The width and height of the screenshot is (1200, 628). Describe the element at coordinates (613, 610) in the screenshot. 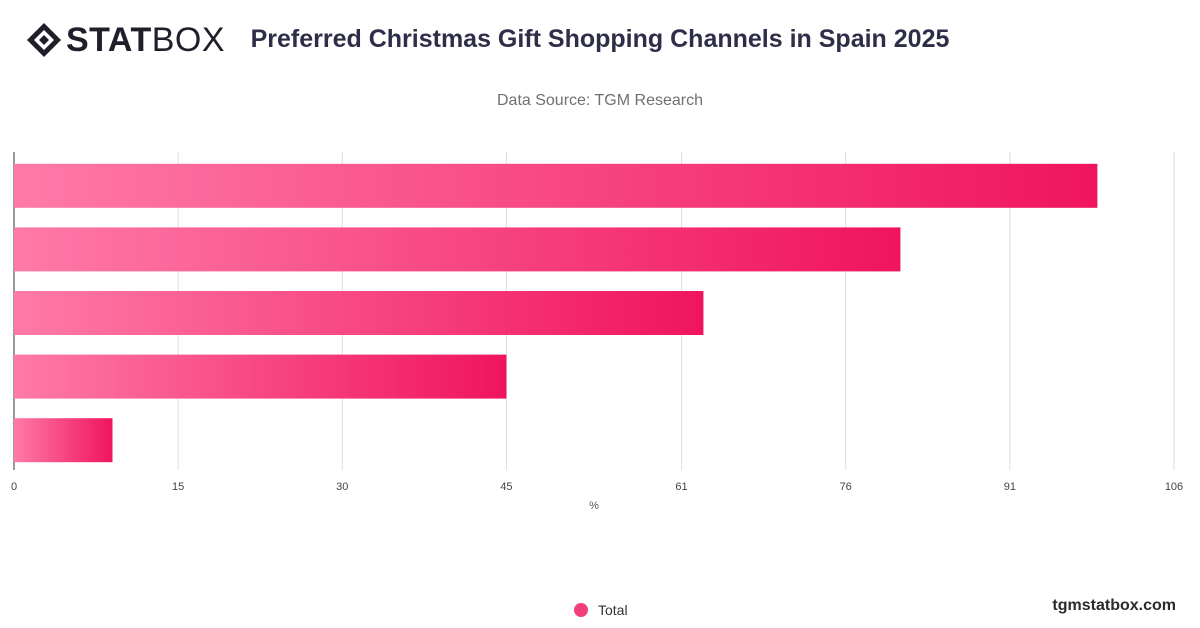

I see `legend-label-total: Total` at that location.